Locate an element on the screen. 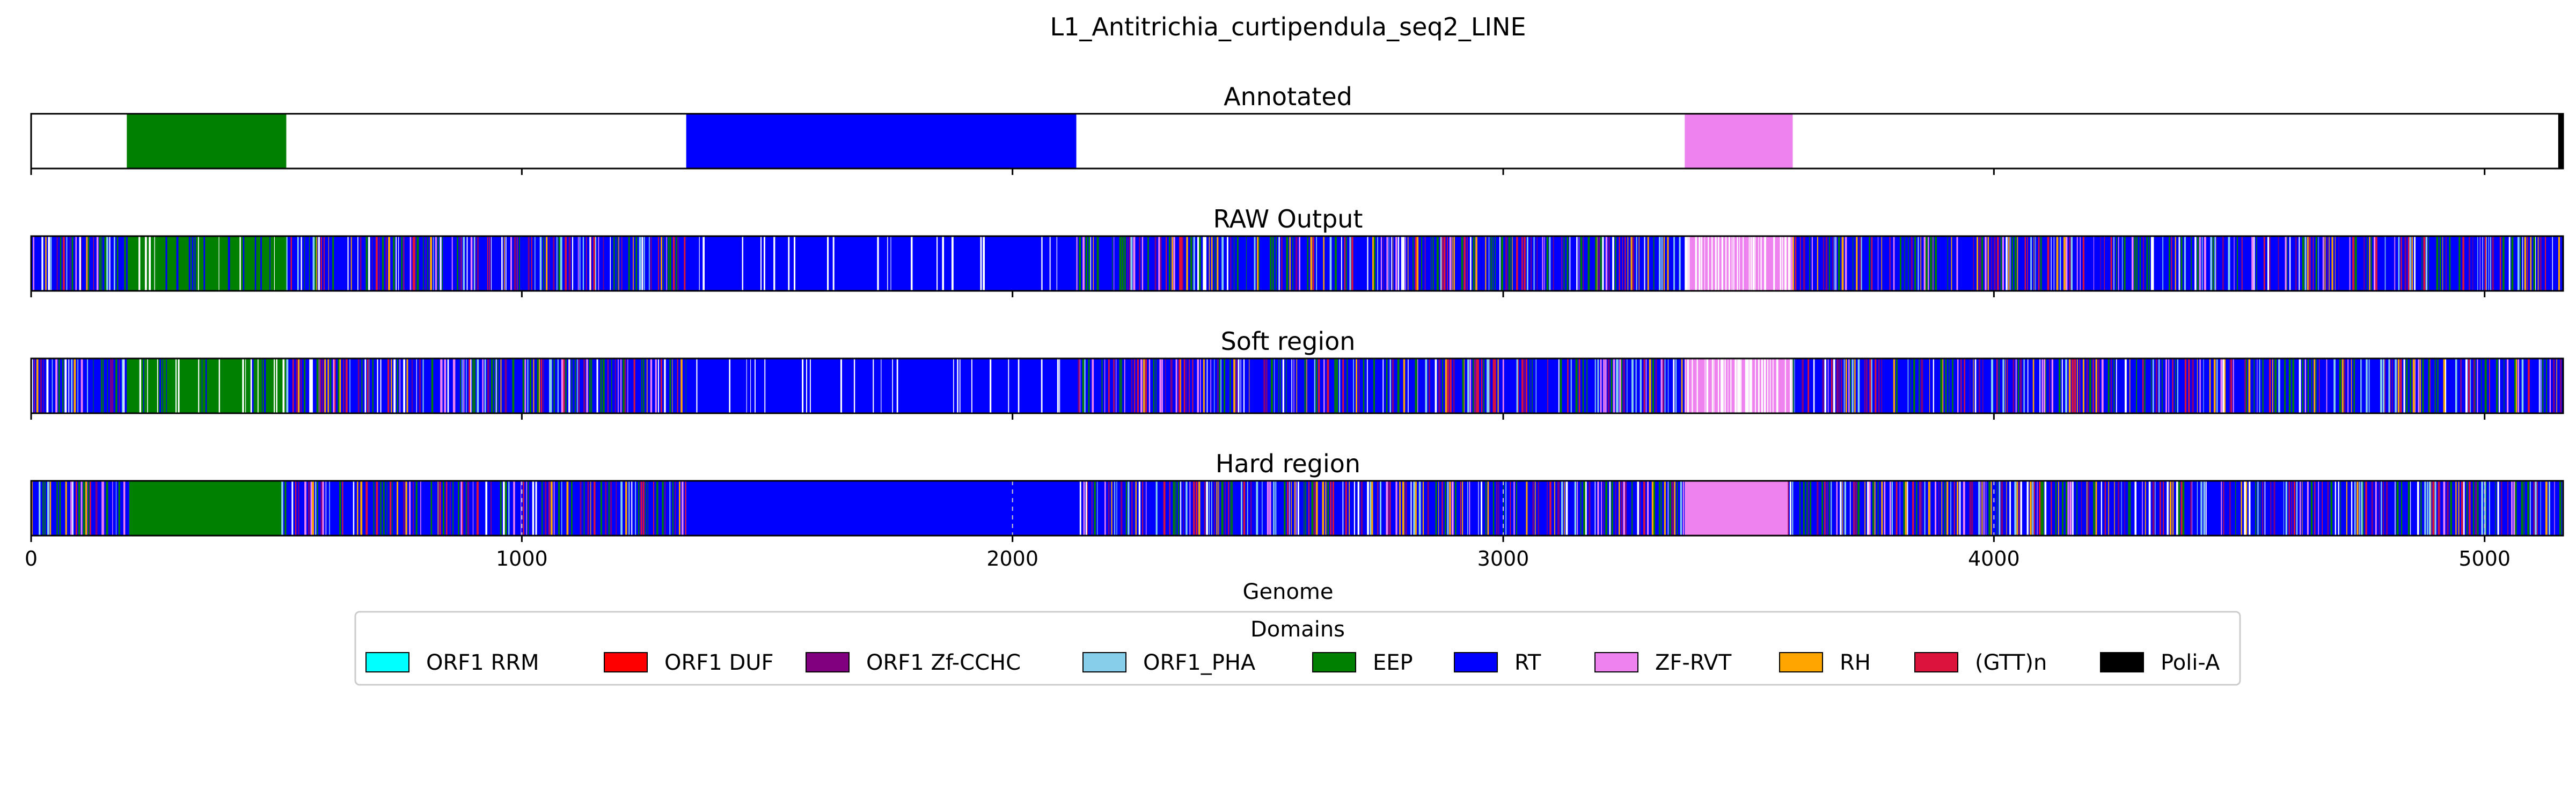 Image resolution: width=2576 pixels, height=805 pixels. panel-3: Hard region is located at coordinates (1297, 495).